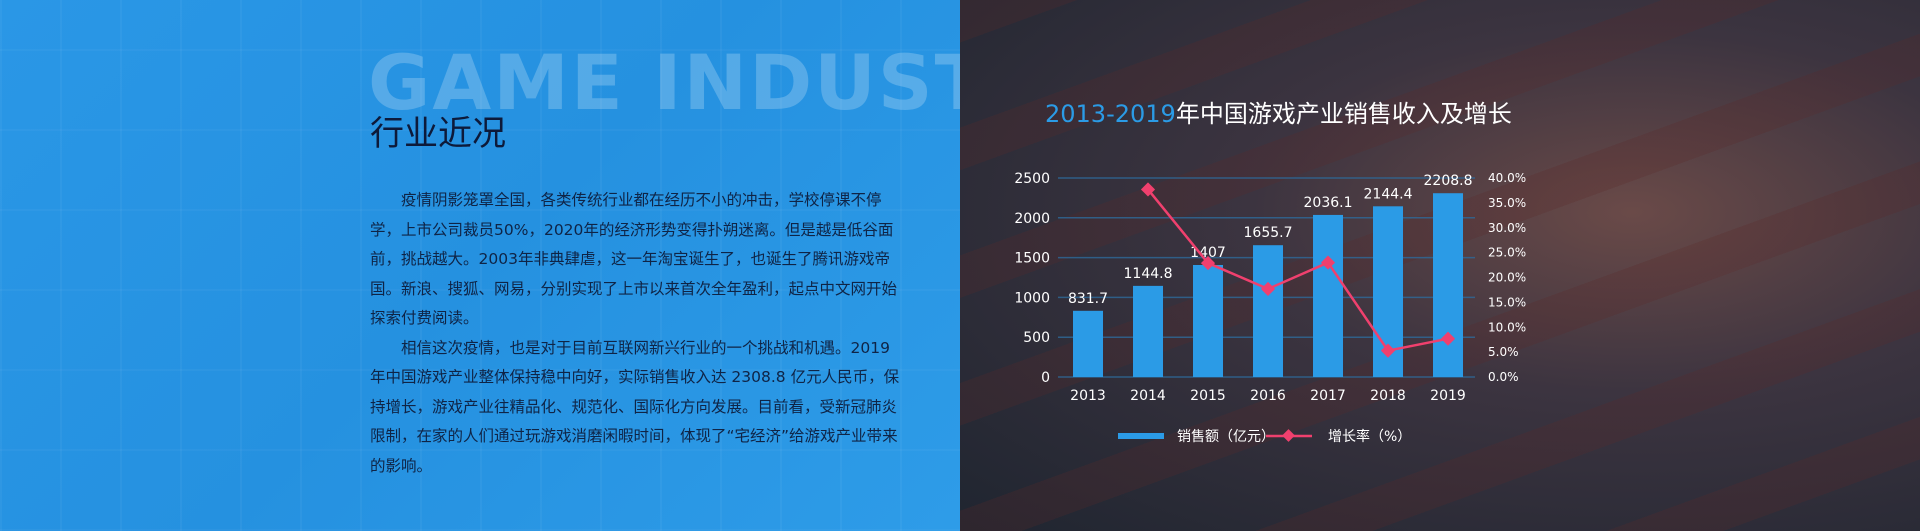  I want to click on x-tick-label: 2014, so click(1148, 396).